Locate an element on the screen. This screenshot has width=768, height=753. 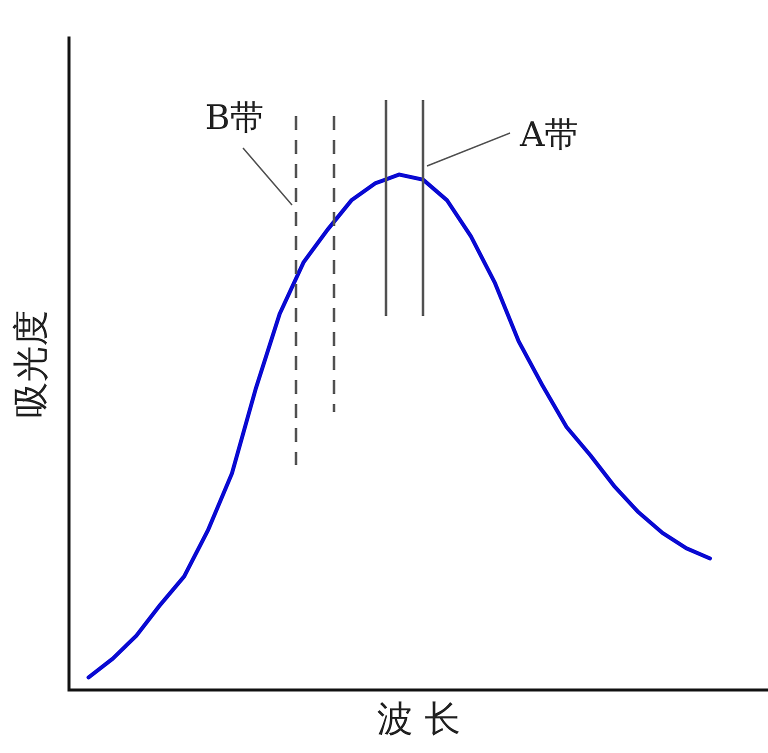
text: A带 is located at coordinates (549, 134).